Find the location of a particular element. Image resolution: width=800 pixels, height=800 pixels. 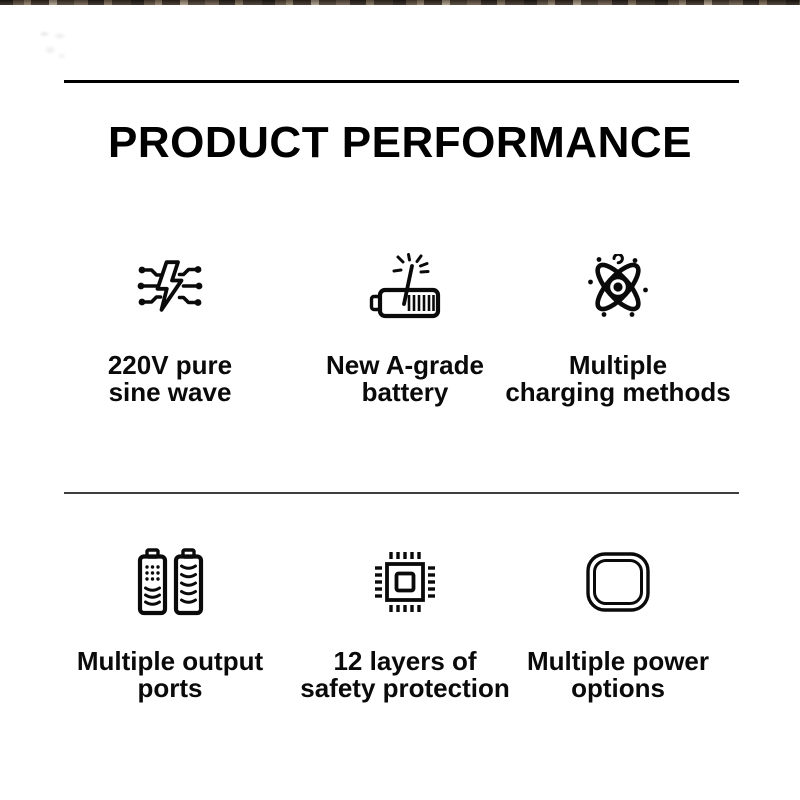

feature-multiple-power-options: Multiple power options is located at coordinates (618, 625).